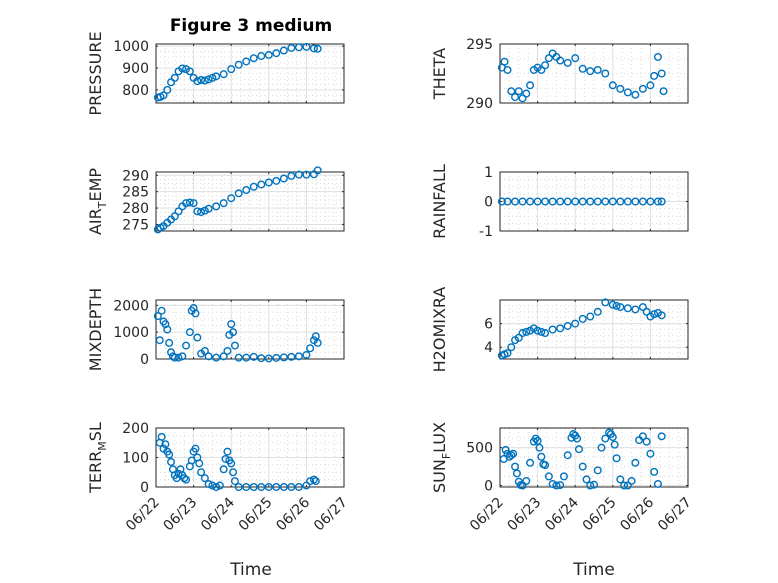 This screenshot has width=778, height=583. I want to click on y-tick-label: 1000, so click(131, 333).